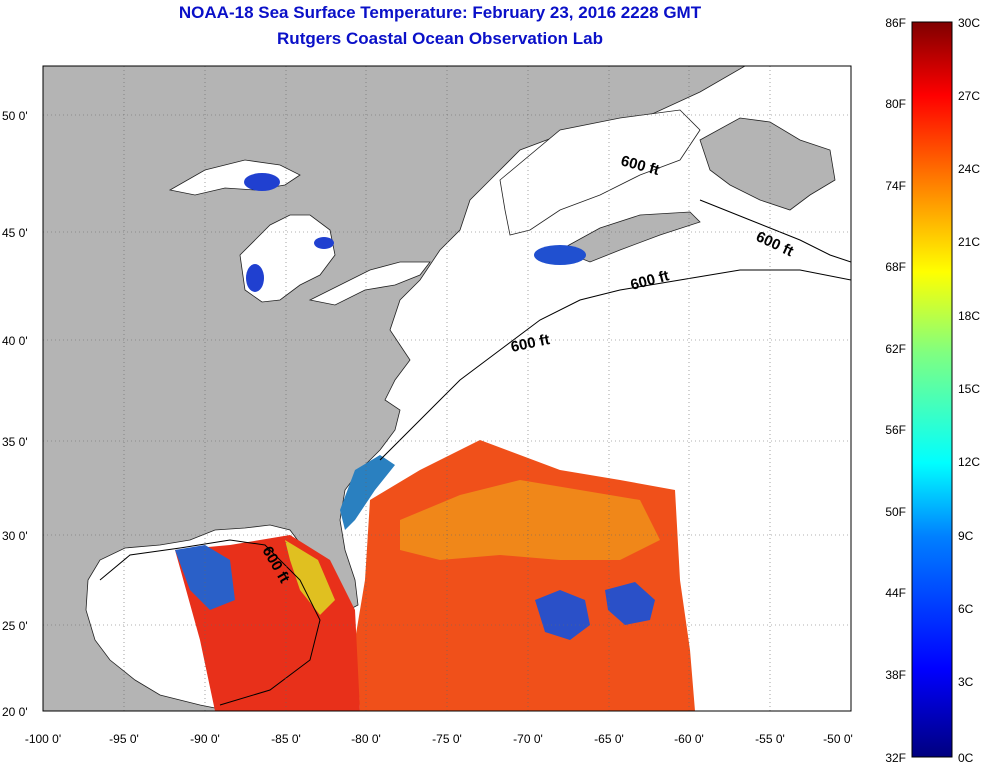 This screenshot has height=770, width=984. Describe the element at coordinates (969, 462) in the screenshot. I see `colorbar-c-label: 12C` at that location.